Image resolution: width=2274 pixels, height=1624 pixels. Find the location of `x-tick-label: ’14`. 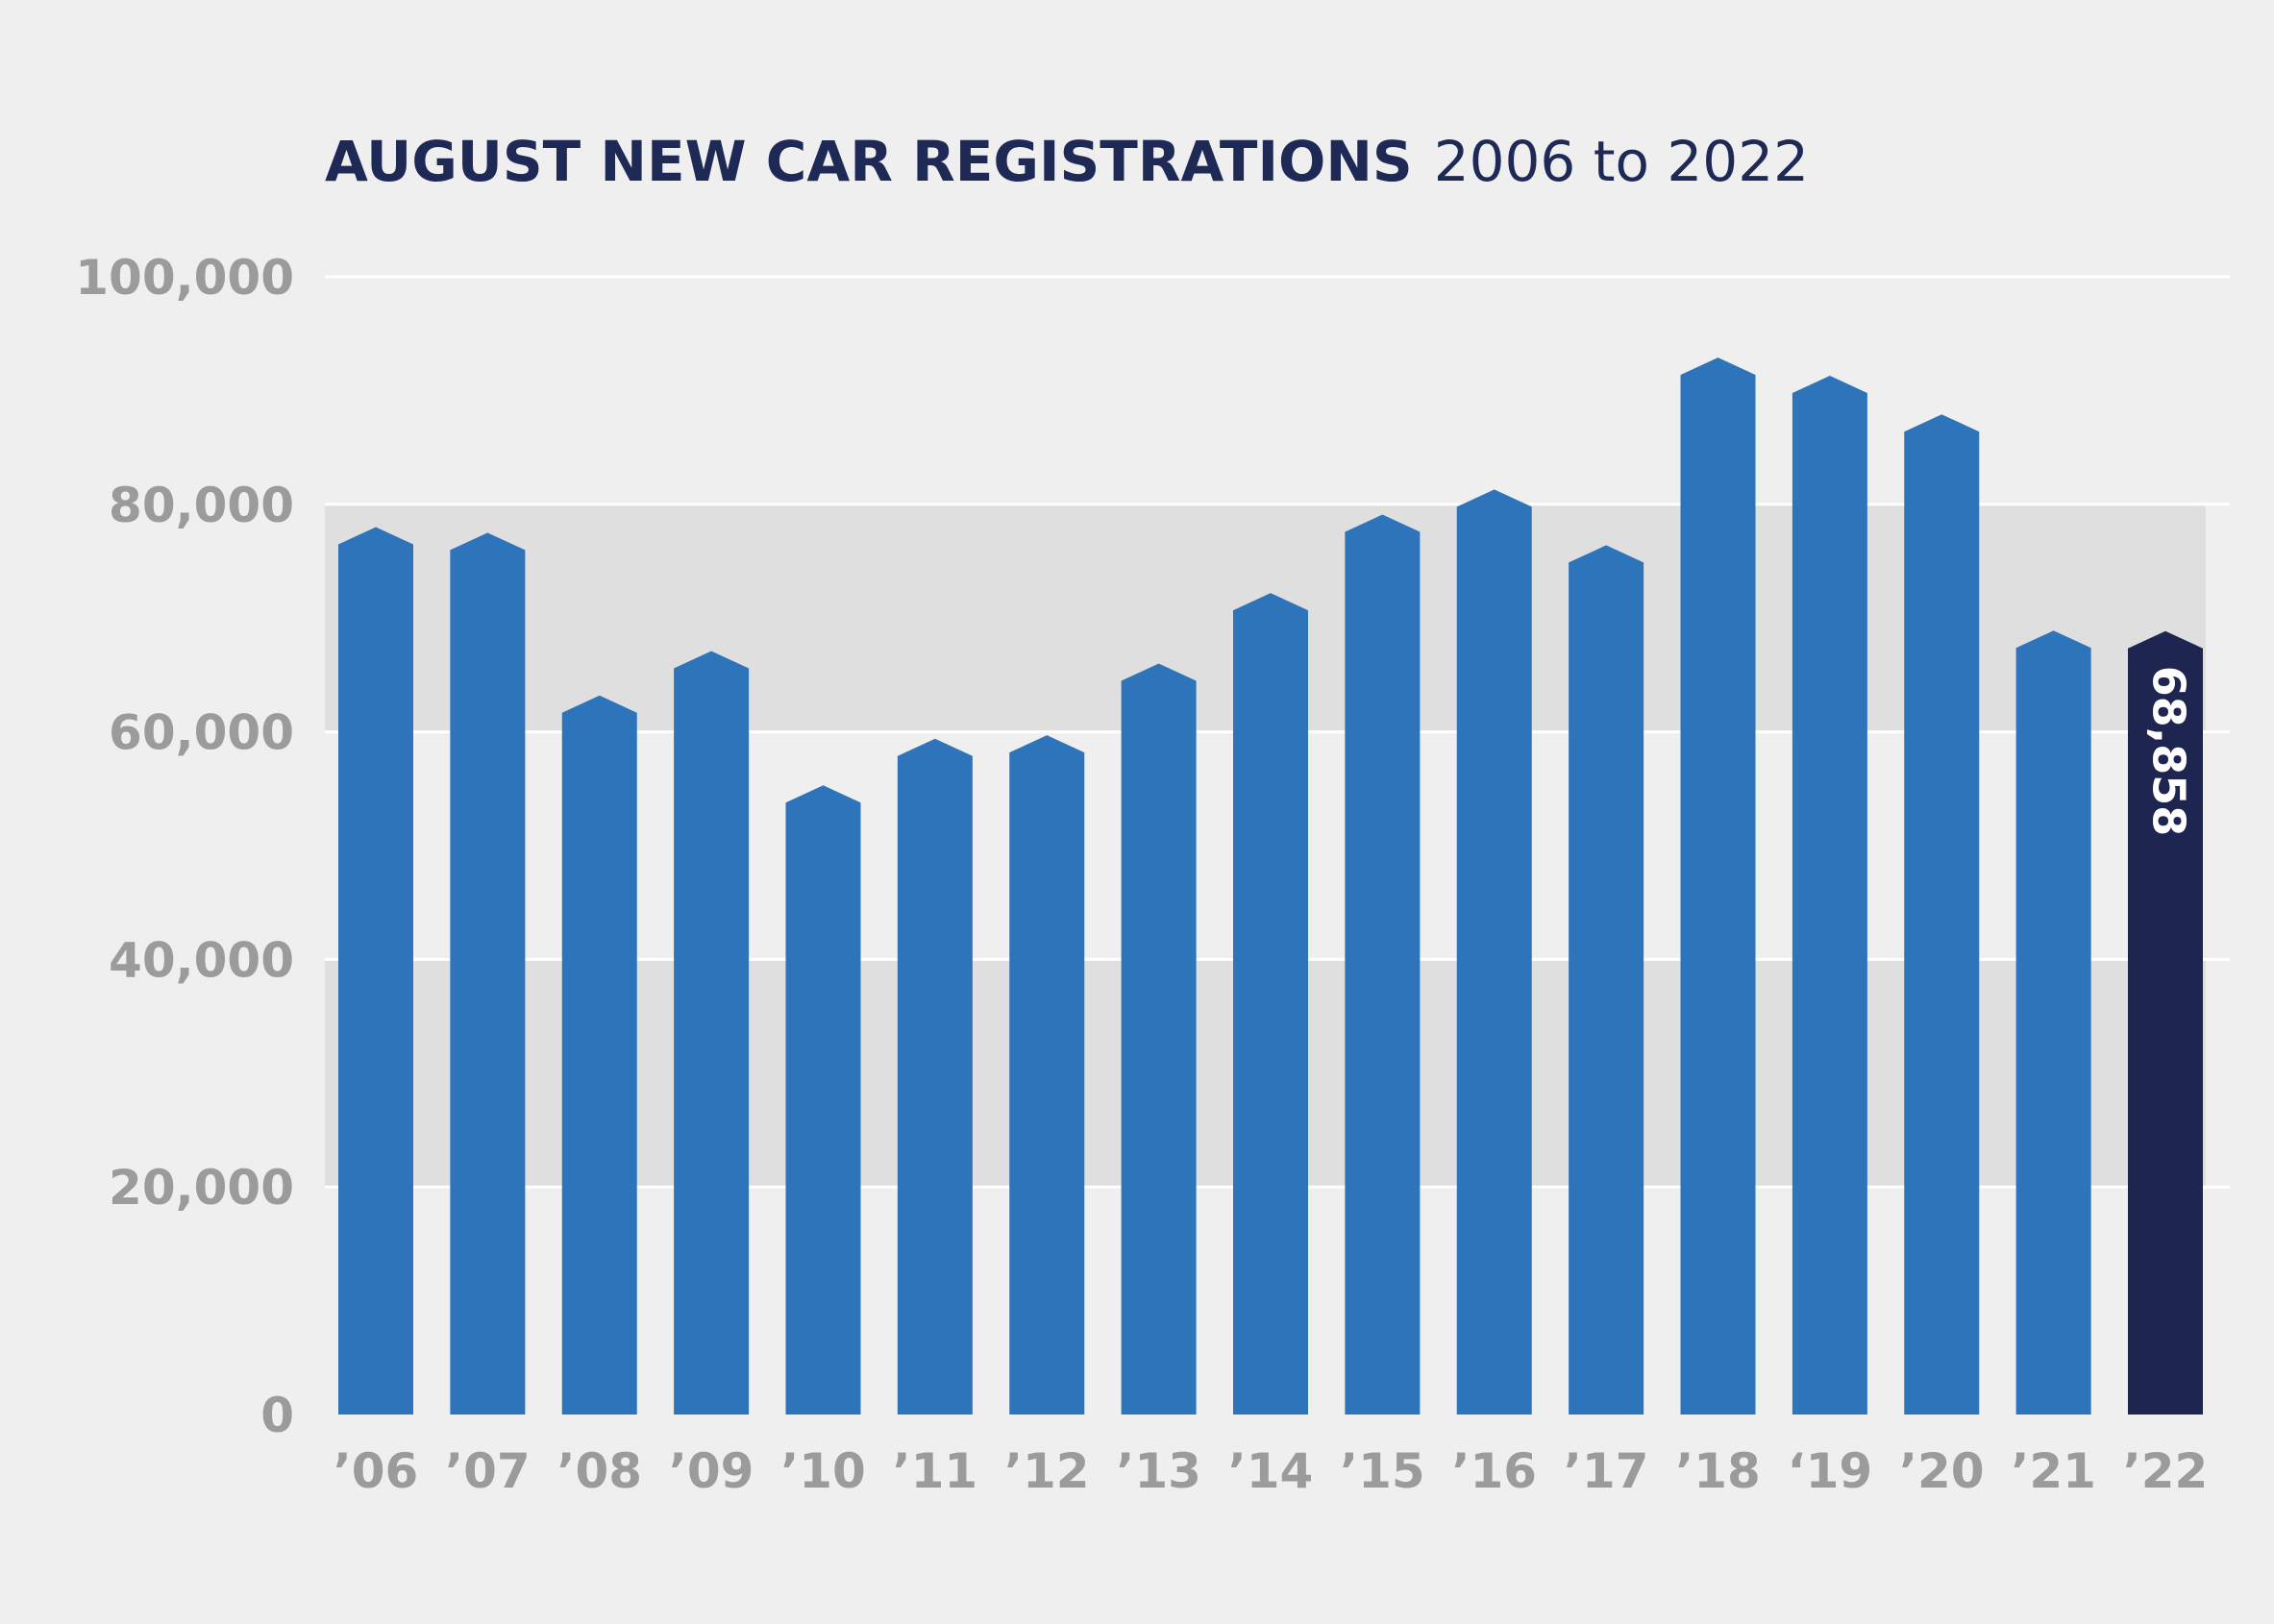

x-tick-label: ’14 is located at coordinates (1271, 1471).